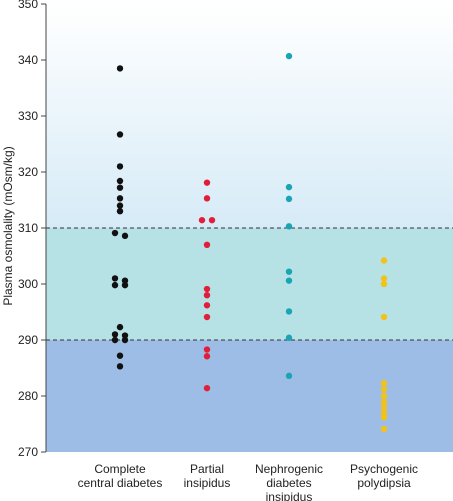 The width and height of the screenshot is (453, 501). I want to click on category-label-2-1: diabetes, so click(288, 483).